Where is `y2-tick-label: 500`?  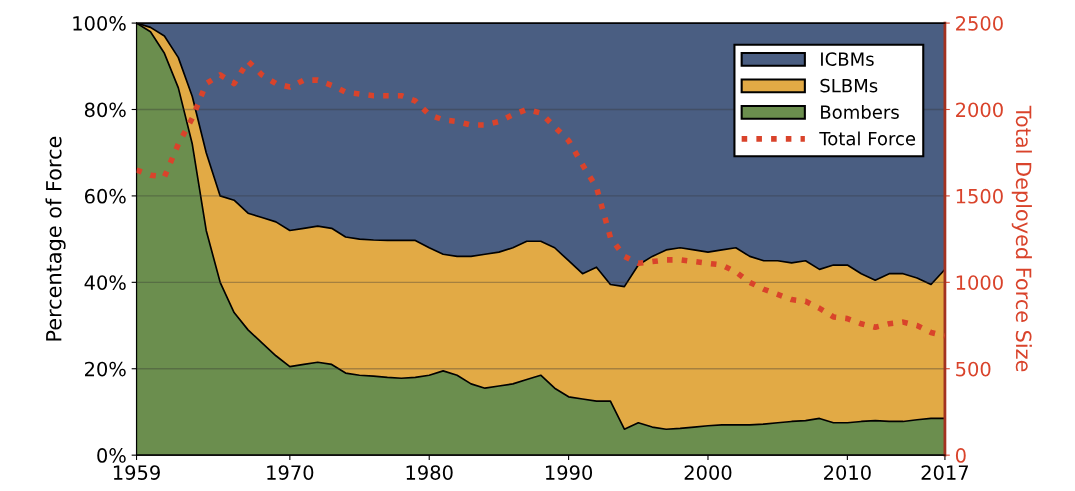
y2-tick-label: 500 is located at coordinates (973, 369).